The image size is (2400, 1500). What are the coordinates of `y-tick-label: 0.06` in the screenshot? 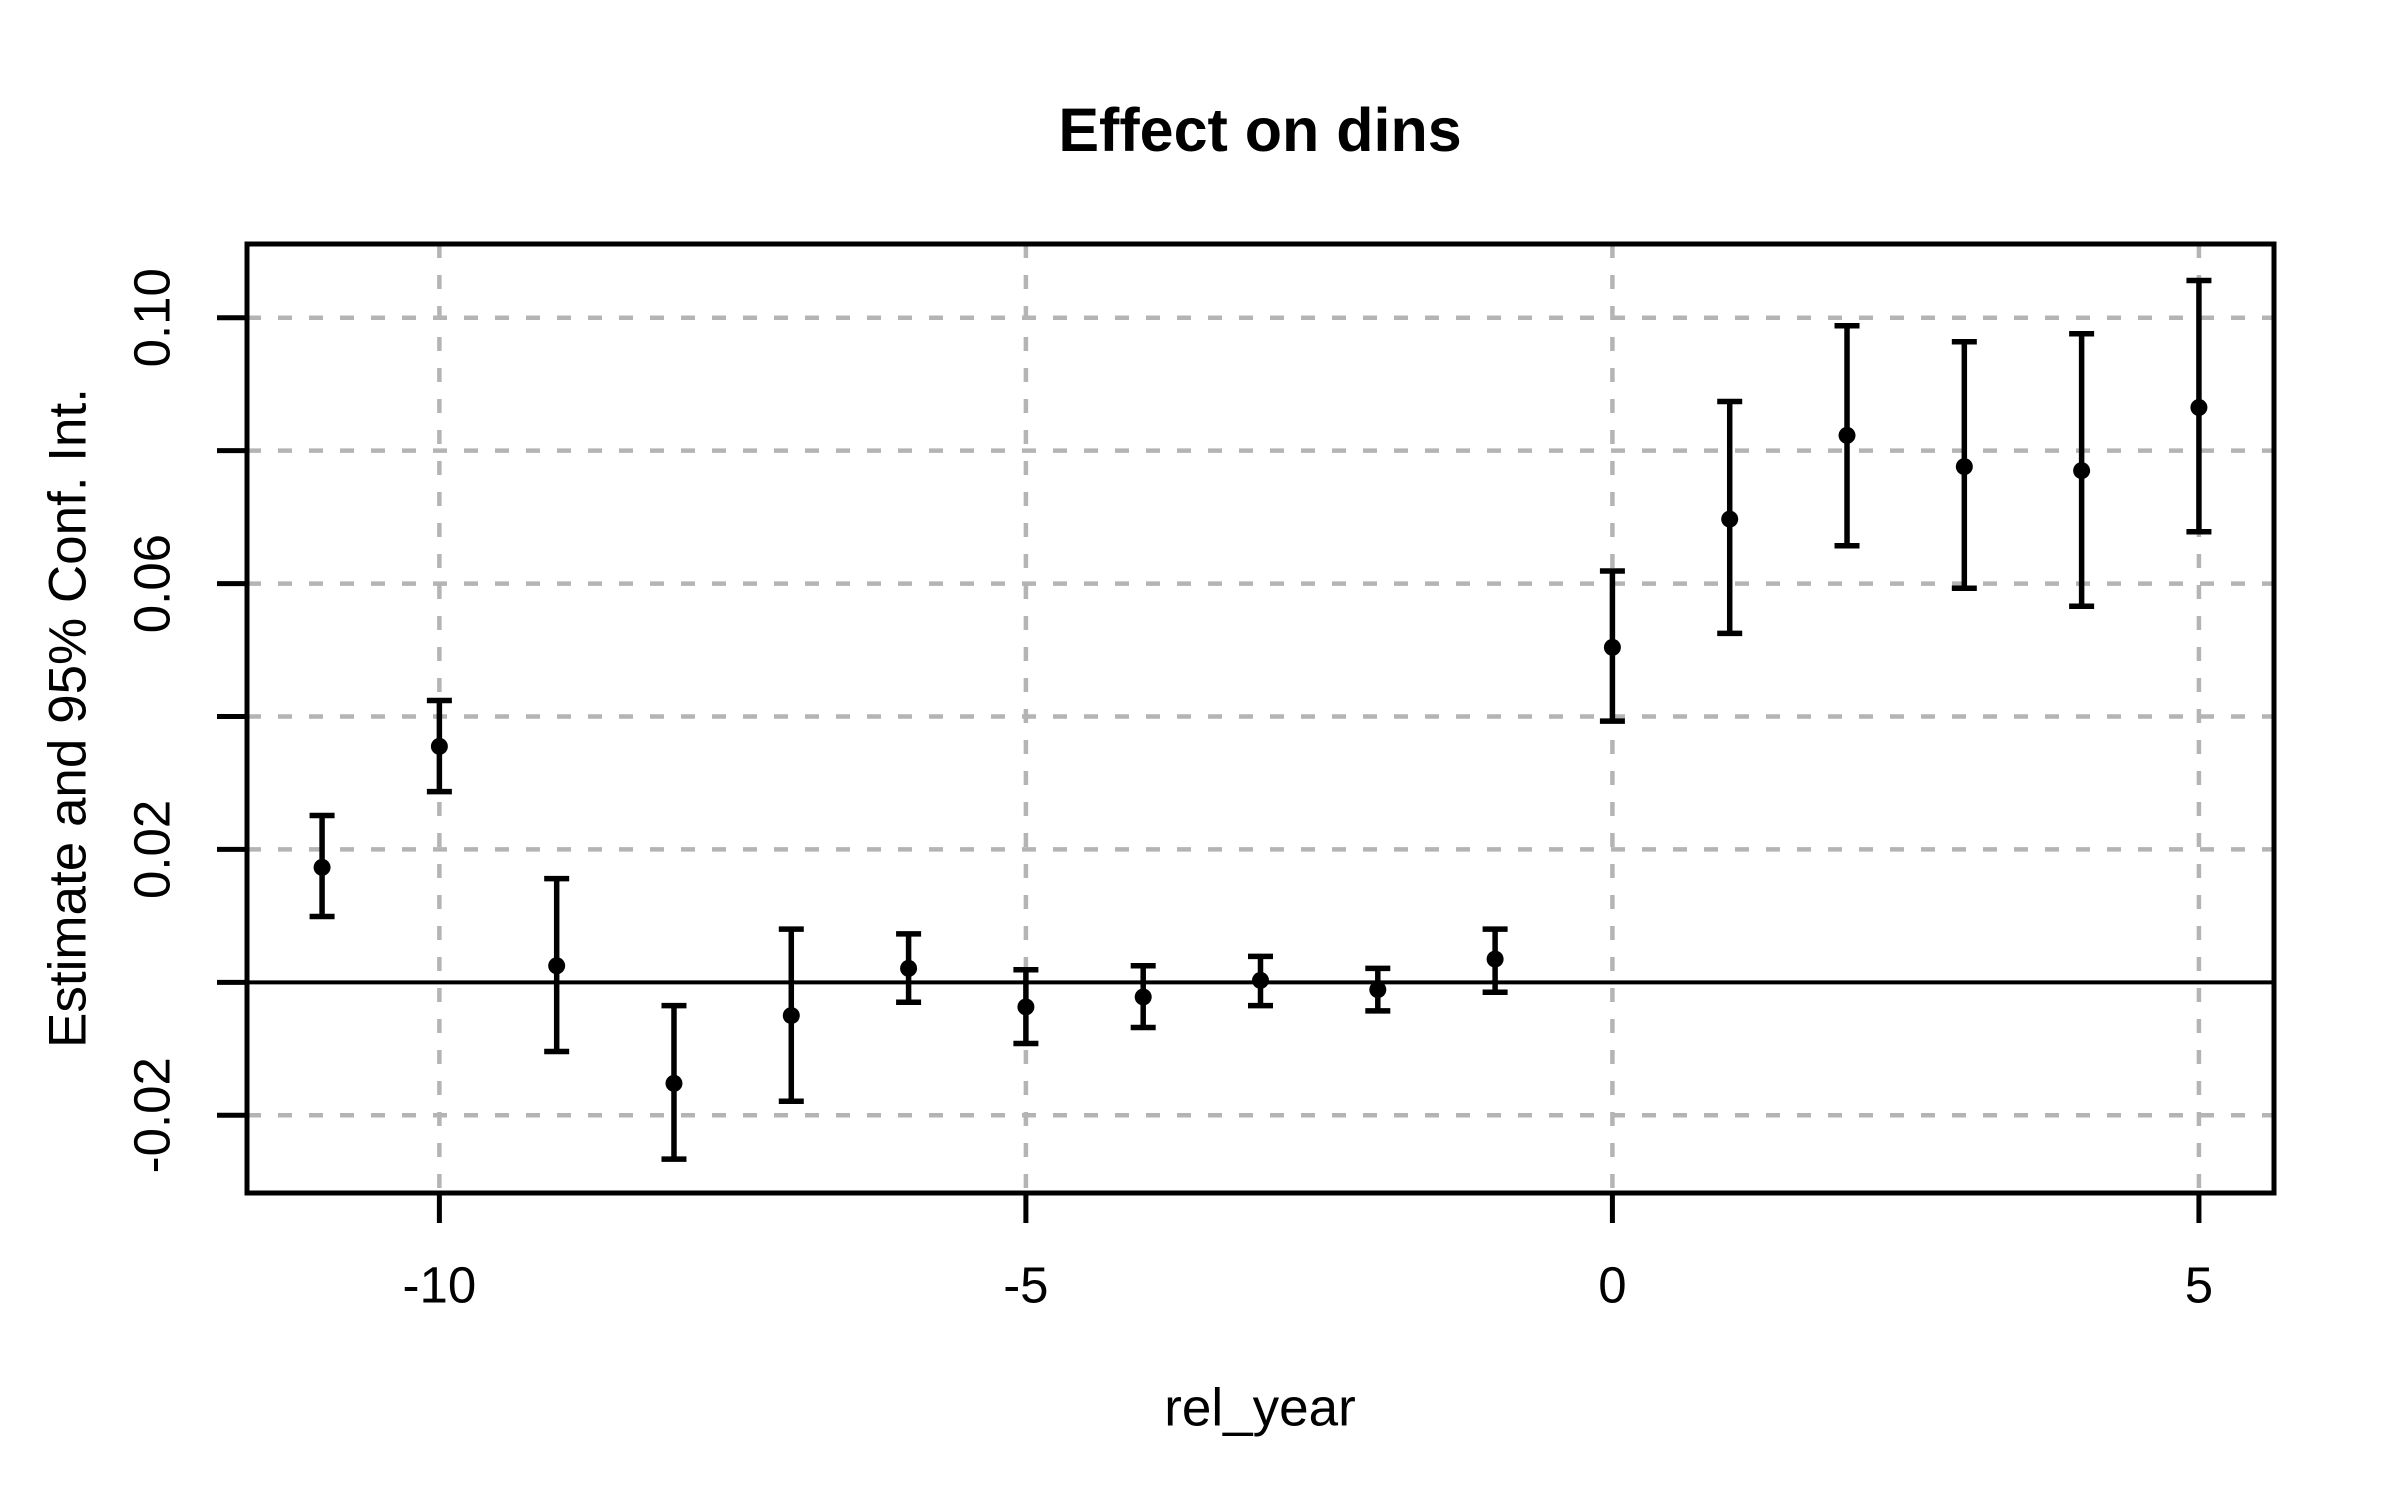 It's located at (152, 583).